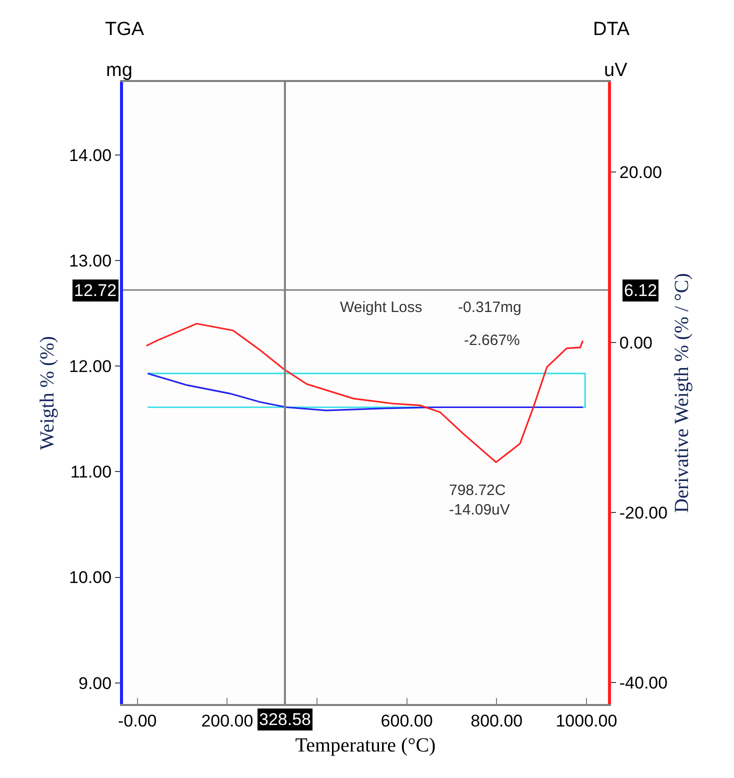 Image resolution: width=734 pixels, height=778 pixels. I want to click on annotation: -0.317mg, so click(490, 307).